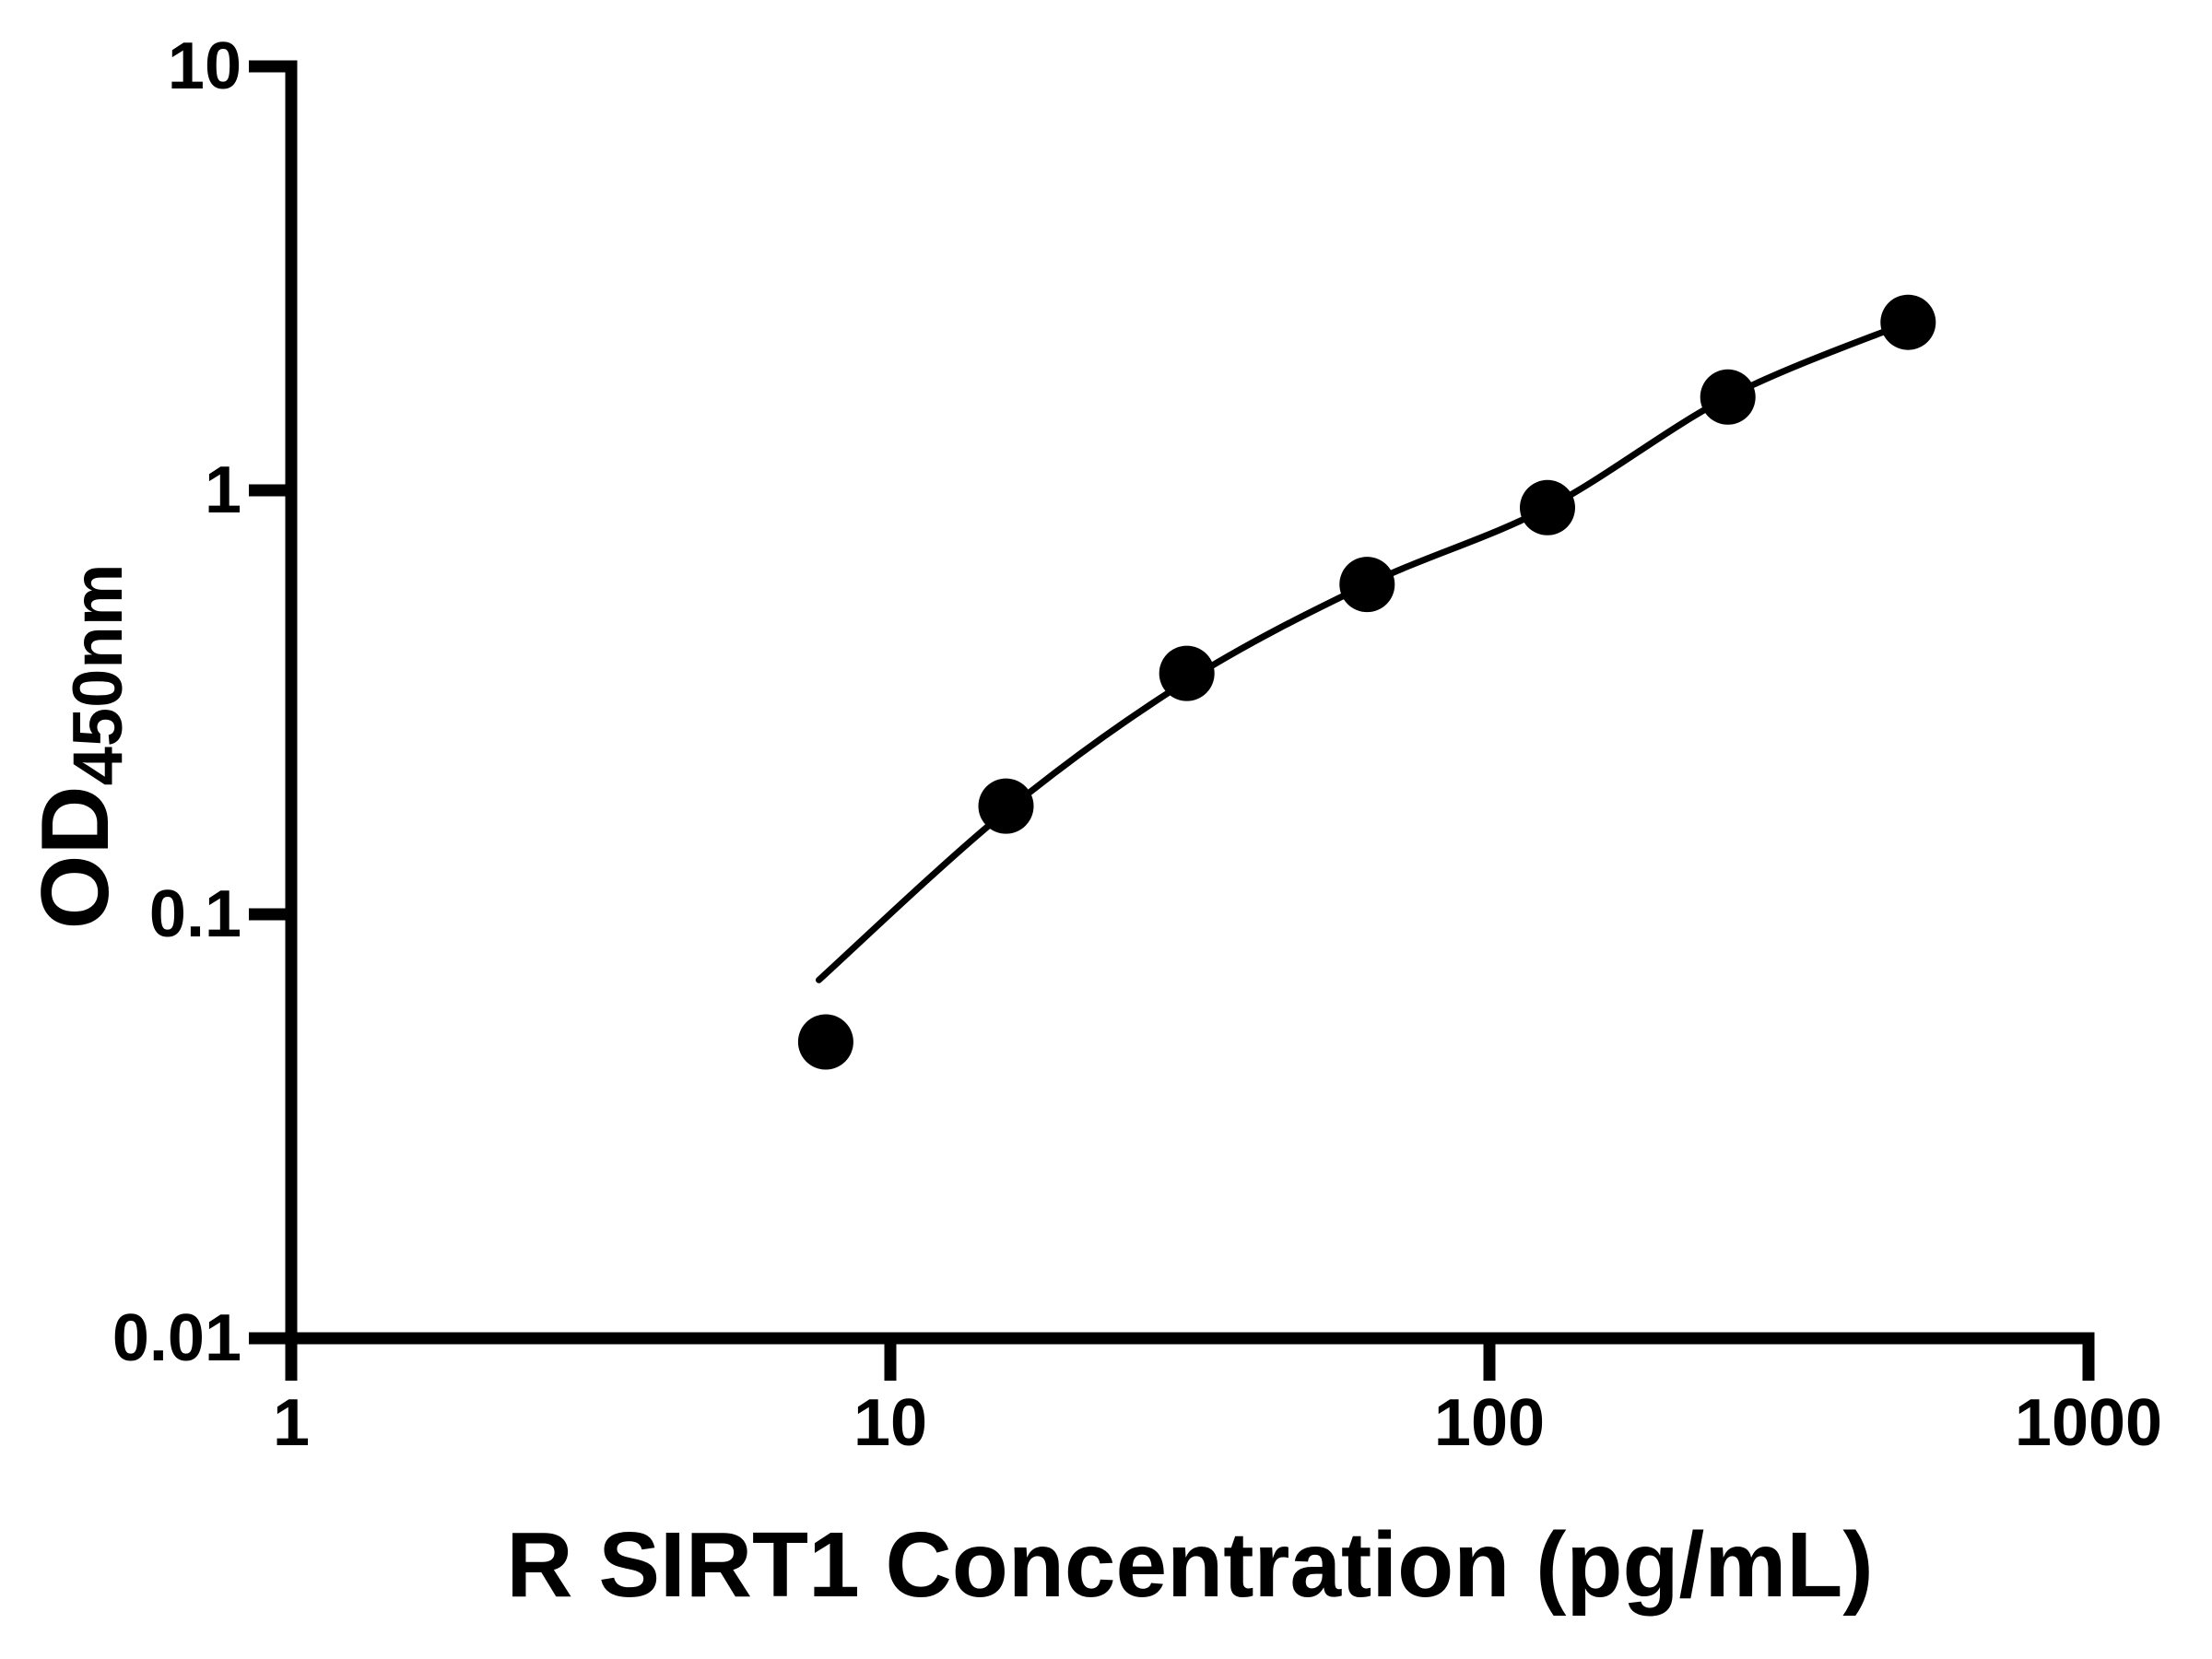 The image size is (2212, 1659). I want to click on y-tick-label: 0.01, so click(176, 1338).